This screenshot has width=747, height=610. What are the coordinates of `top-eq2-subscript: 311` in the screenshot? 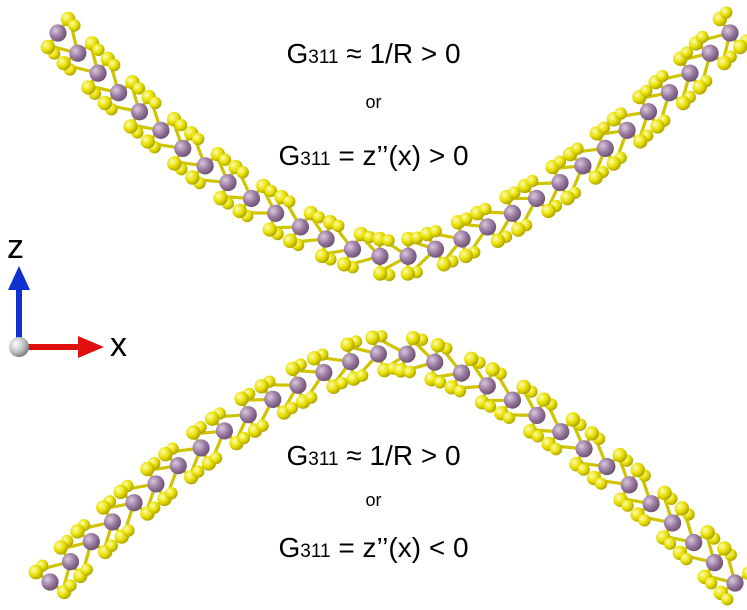 It's located at (315, 159).